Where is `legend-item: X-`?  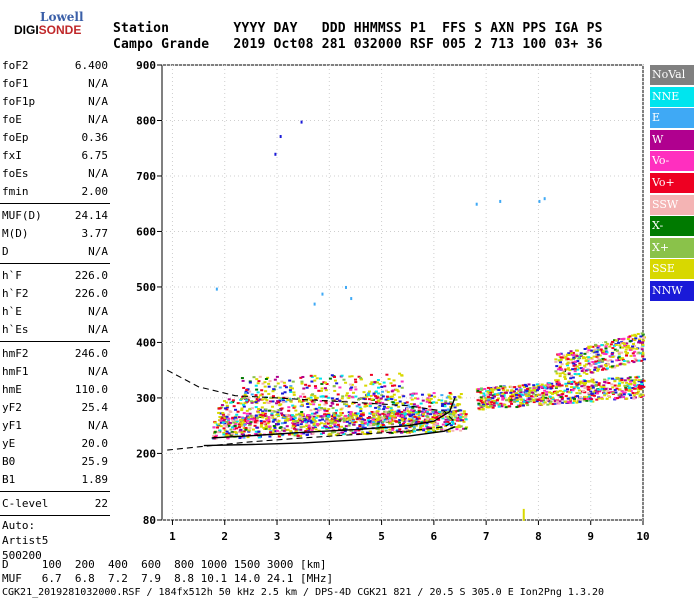 legend-item: X- is located at coordinates (672, 226).